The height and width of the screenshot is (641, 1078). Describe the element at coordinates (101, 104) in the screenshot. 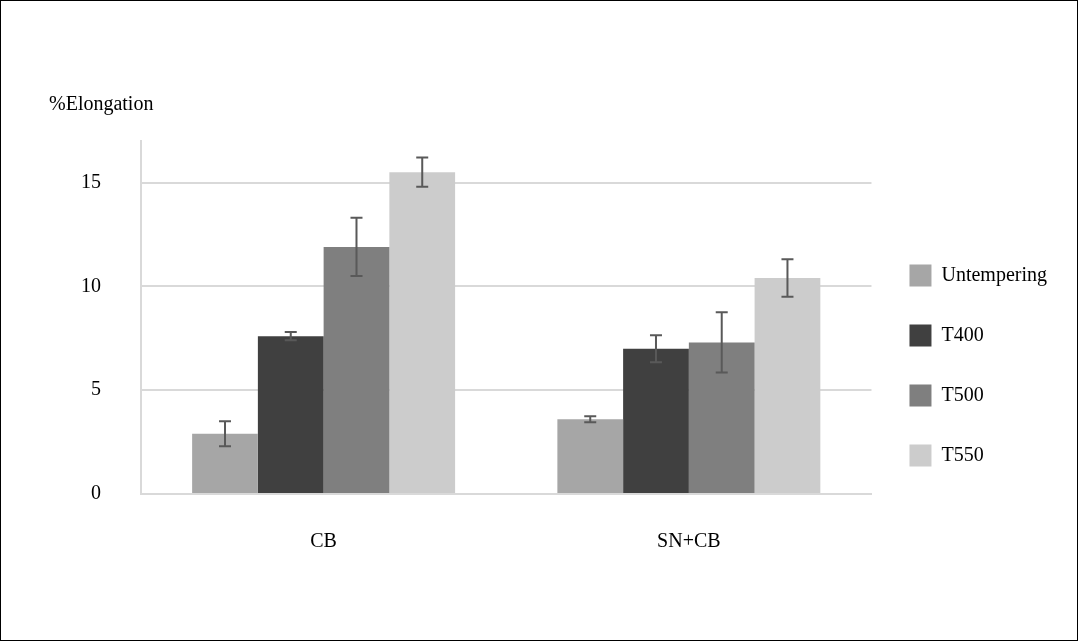

I see `y-axis-title: %Elongation` at that location.